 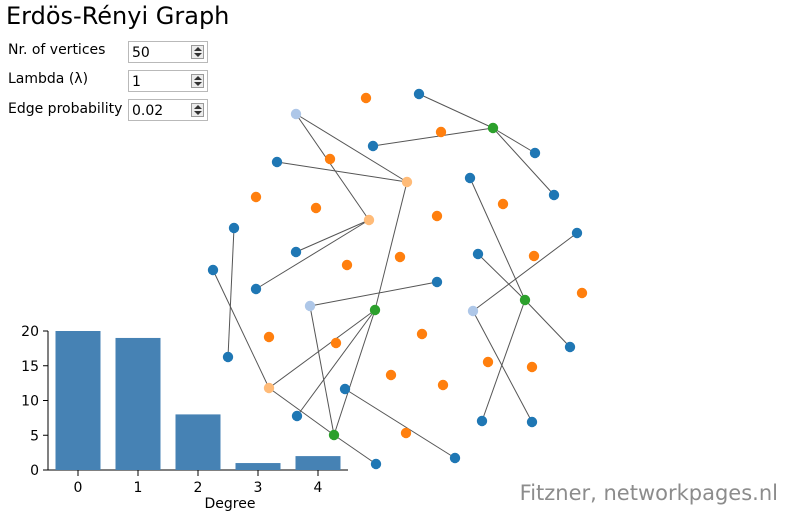 What do you see at coordinates (30, 332) in the screenshot?
I see `y-tick-label: 20` at bounding box center [30, 332].